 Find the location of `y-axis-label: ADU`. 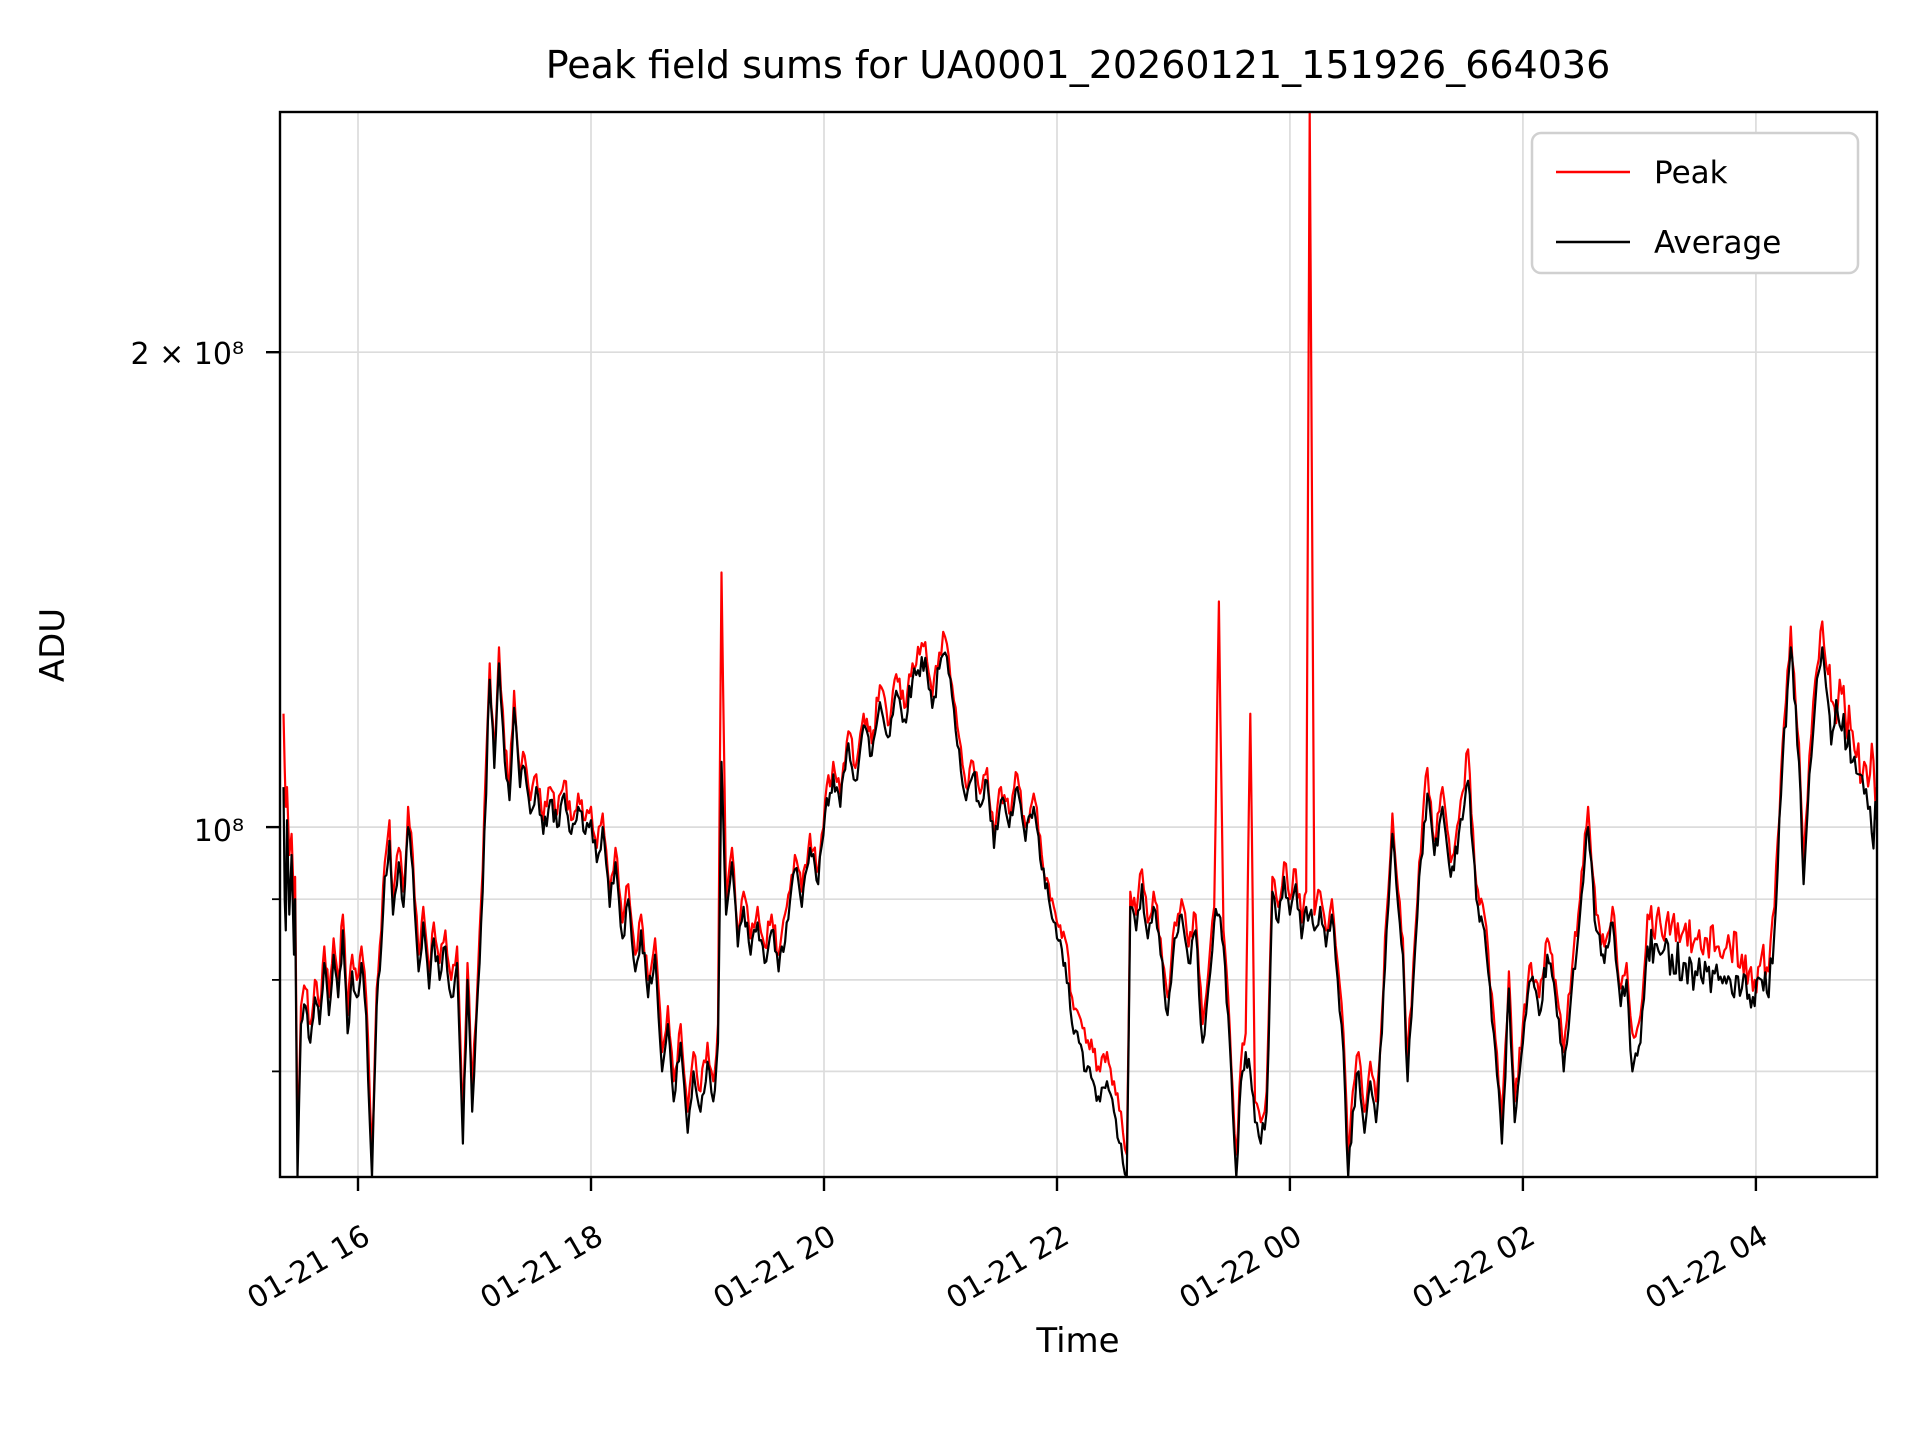

y-axis-label: ADU is located at coordinates (53, 645).